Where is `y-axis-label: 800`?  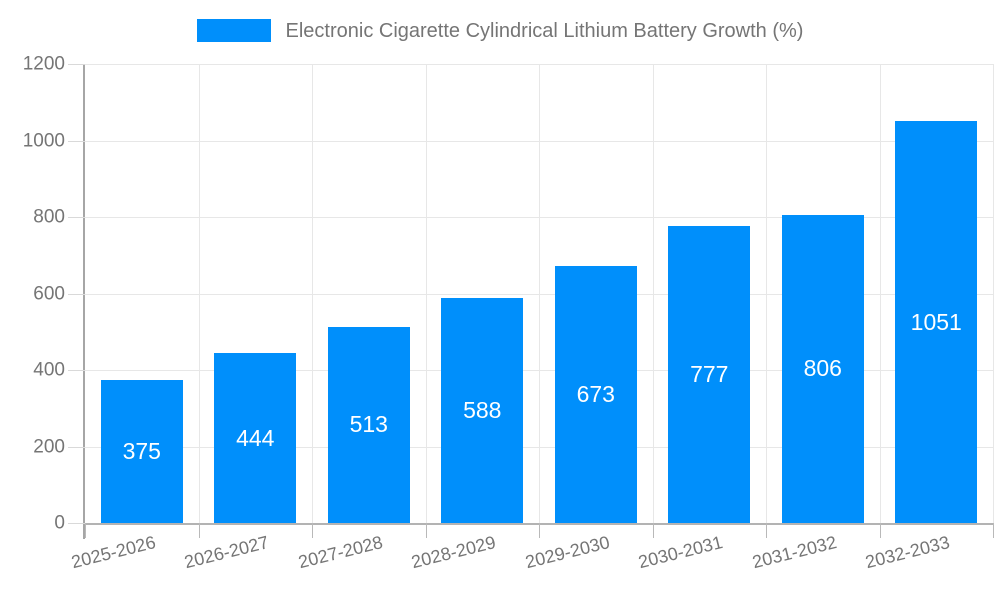
y-axis-label: 800 is located at coordinates (49, 217).